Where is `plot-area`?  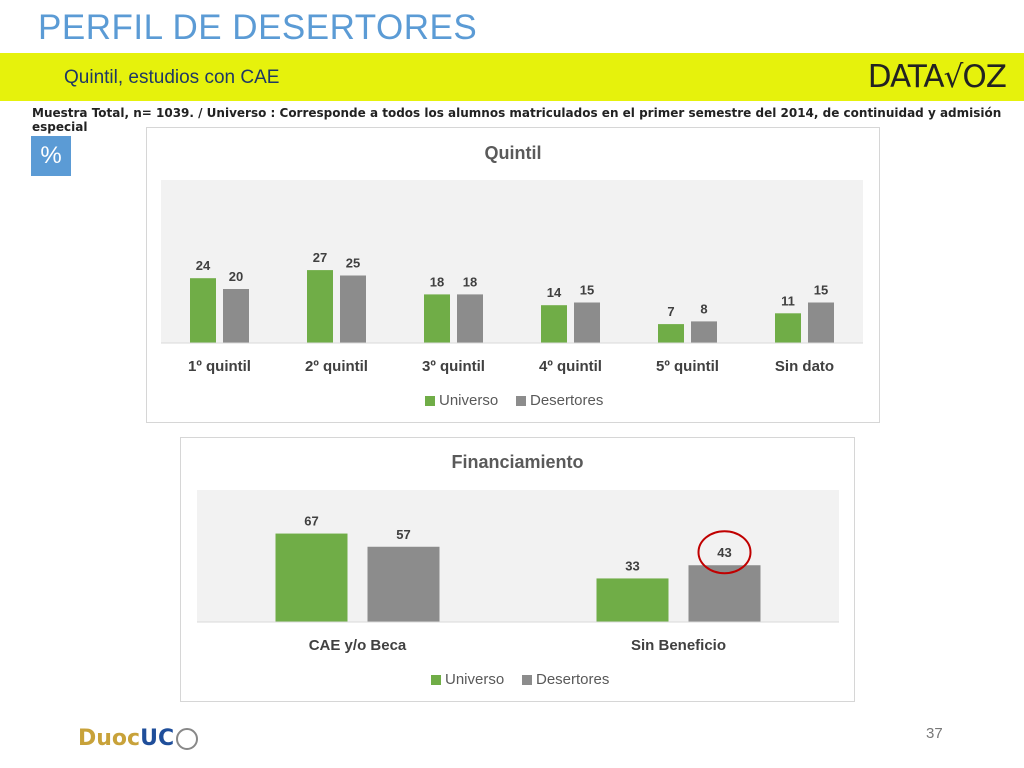 plot-area is located at coordinates (512, 261).